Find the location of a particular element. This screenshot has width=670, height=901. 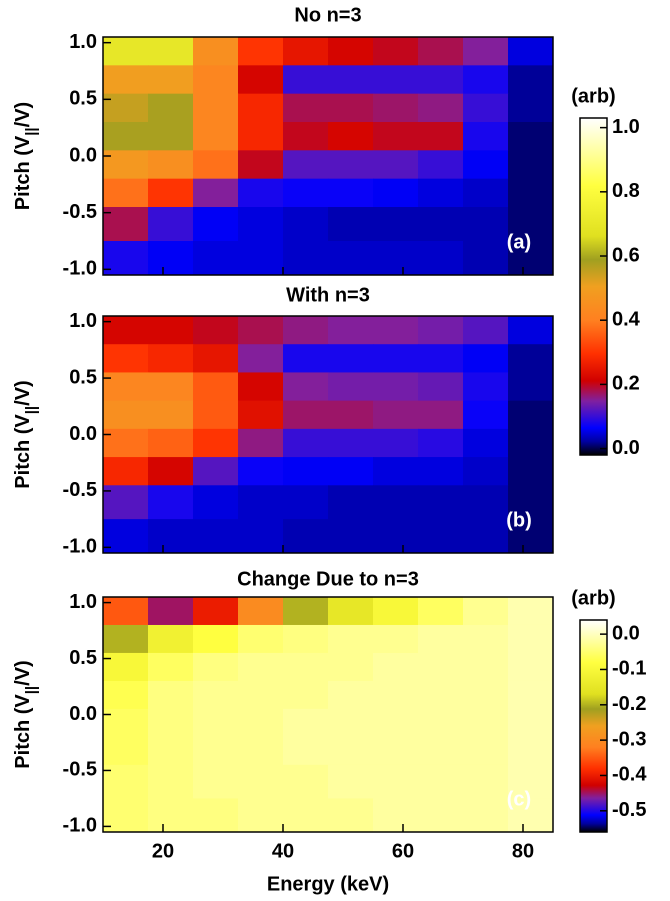

panel-label: (a) is located at coordinates (519, 242).